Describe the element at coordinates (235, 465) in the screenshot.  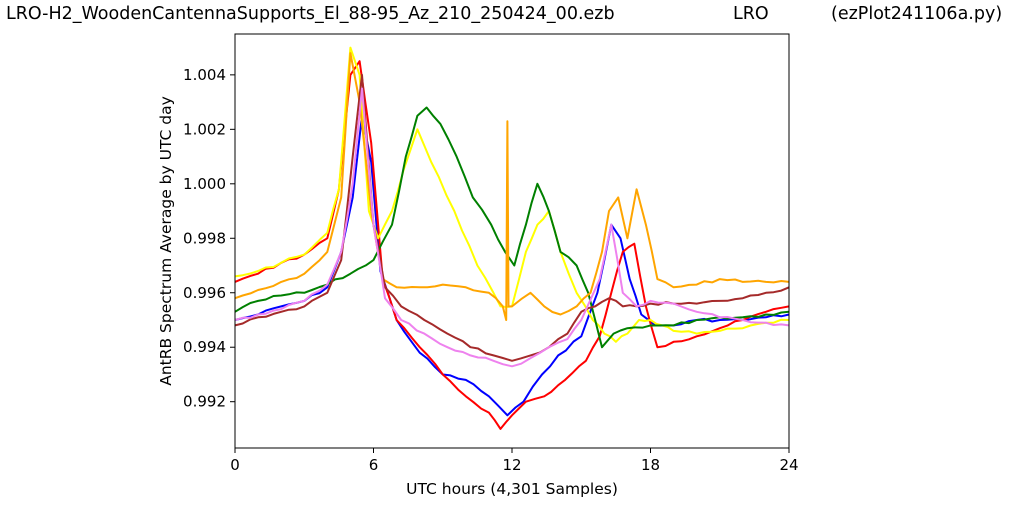
I see `x-tick-label: 0` at that location.